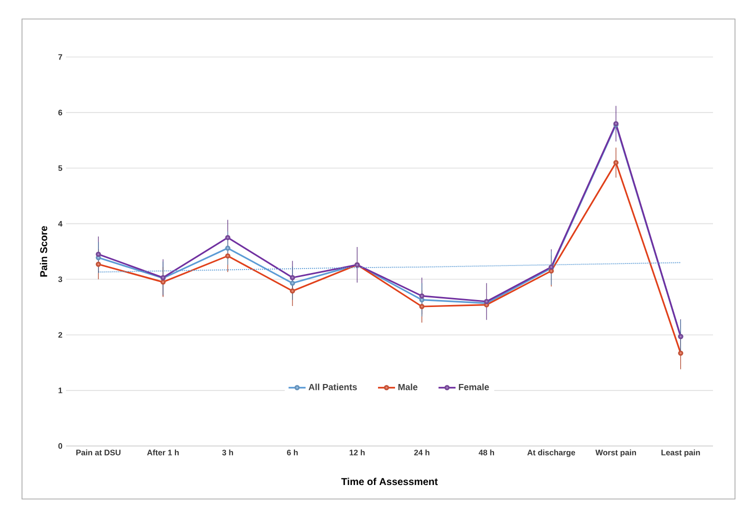 This screenshot has width=750, height=519. What do you see at coordinates (408, 387) in the screenshot?
I see `legend-label: Male` at bounding box center [408, 387].